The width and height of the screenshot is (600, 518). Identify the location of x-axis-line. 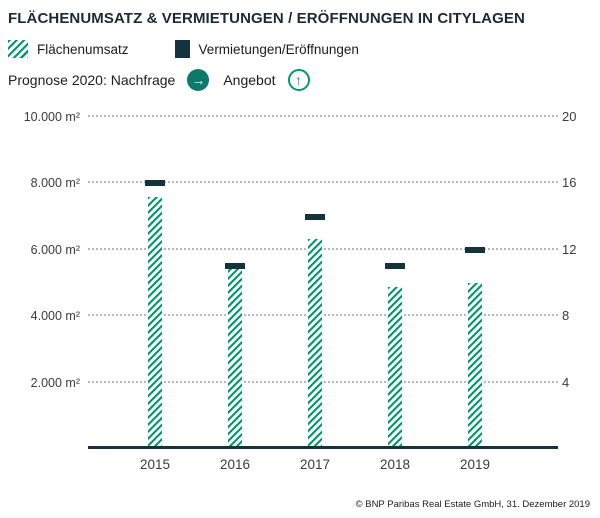
(323, 447).